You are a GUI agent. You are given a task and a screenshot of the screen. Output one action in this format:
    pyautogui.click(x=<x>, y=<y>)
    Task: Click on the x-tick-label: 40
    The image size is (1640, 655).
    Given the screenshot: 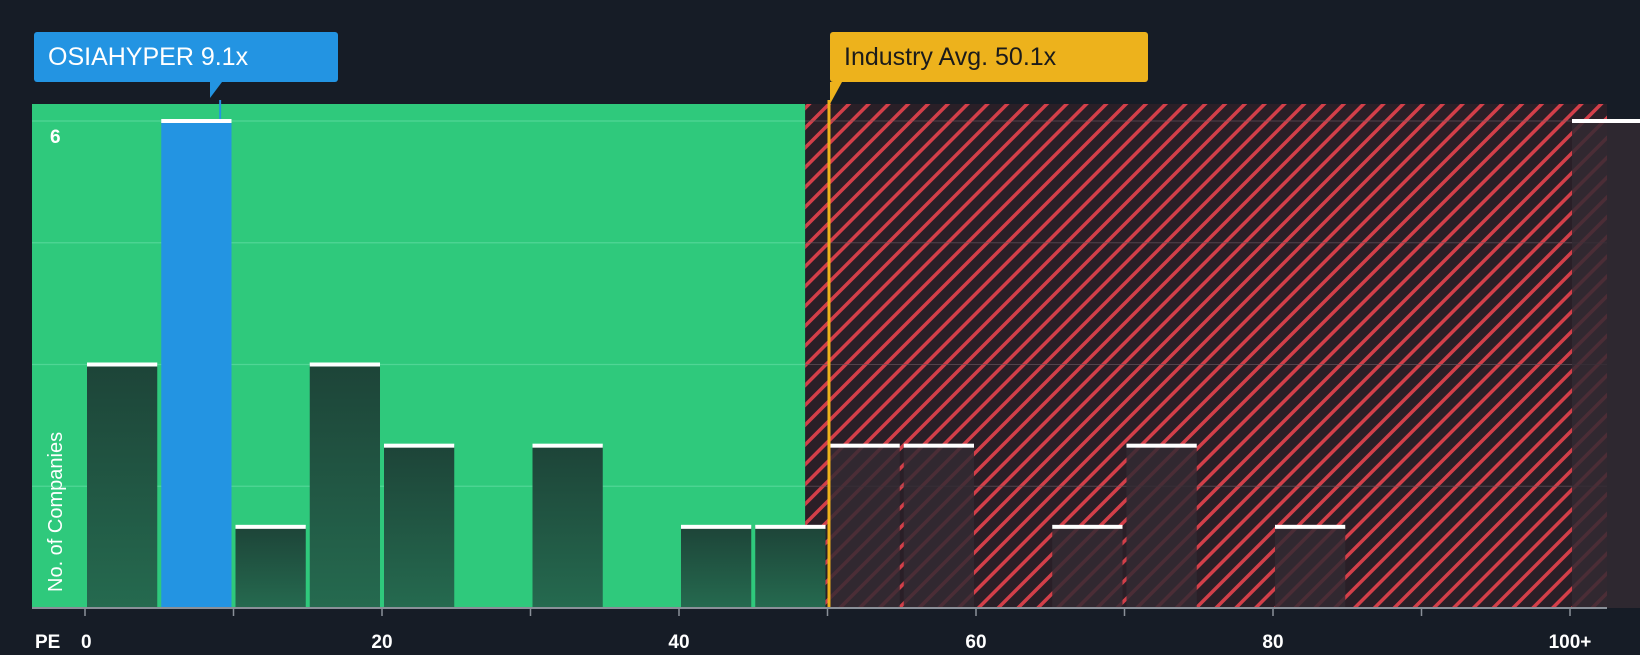 What is the action you would take?
    pyautogui.click(x=678, y=641)
    